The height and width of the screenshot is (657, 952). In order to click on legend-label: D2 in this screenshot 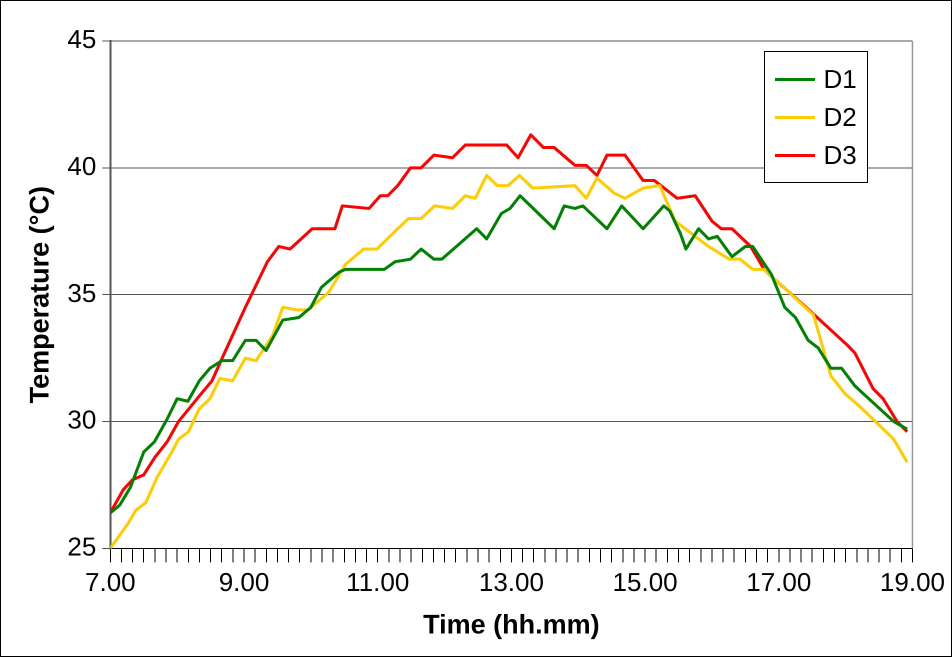, I will do `click(840, 117)`.